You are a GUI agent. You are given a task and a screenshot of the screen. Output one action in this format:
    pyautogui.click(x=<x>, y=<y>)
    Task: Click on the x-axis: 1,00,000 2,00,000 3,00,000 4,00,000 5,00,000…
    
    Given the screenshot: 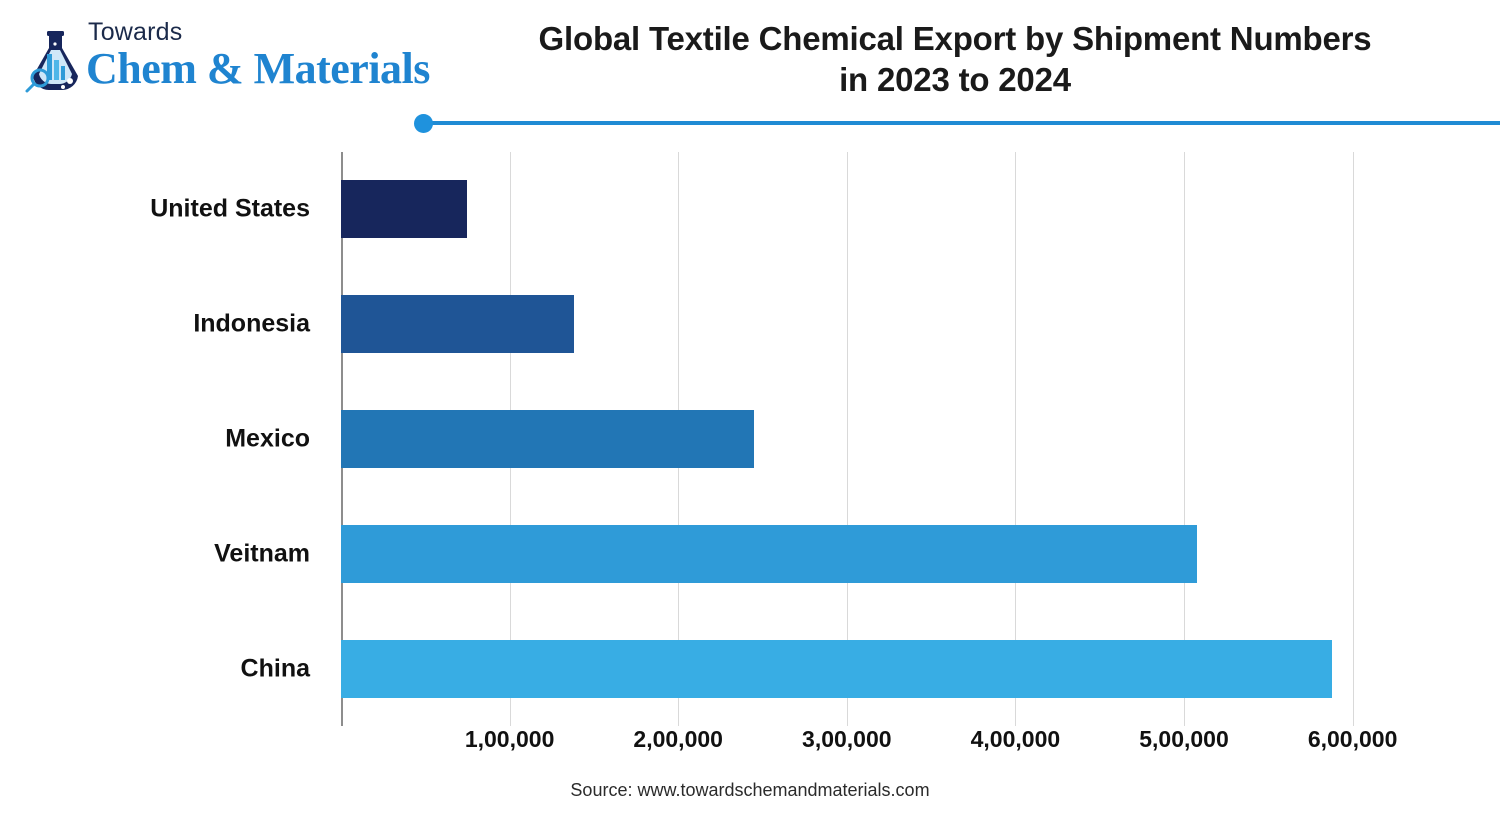 What is the action you would take?
    pyautogui.click(x=750, y=751)
    